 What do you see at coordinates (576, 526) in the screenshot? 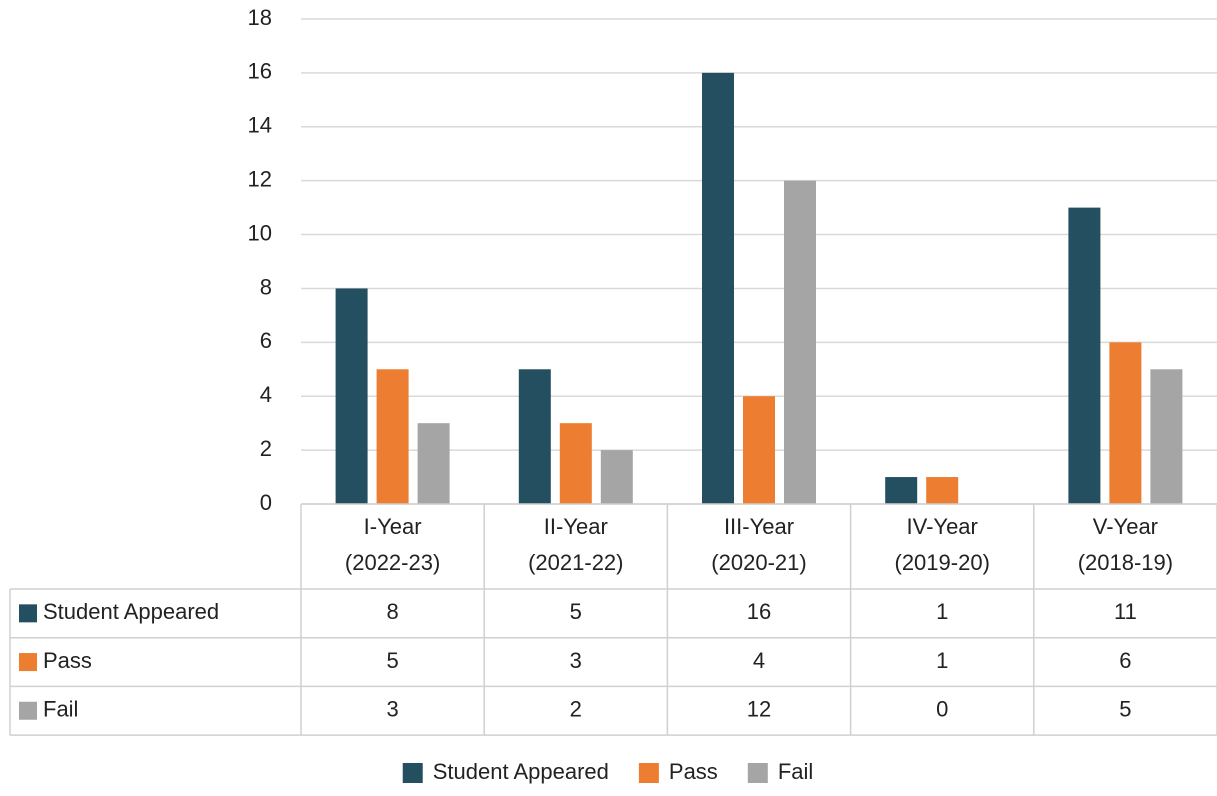
I see `x-tick-label: II-Year` at bounding box center [576, 526].